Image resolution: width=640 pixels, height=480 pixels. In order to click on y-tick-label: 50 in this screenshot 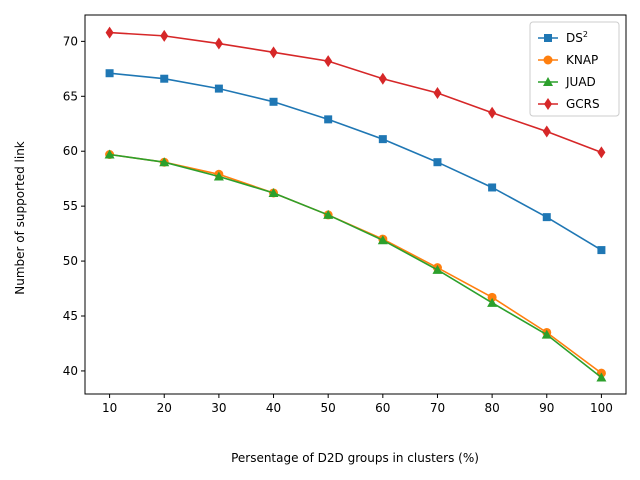, I will do `click(70, 261)`.